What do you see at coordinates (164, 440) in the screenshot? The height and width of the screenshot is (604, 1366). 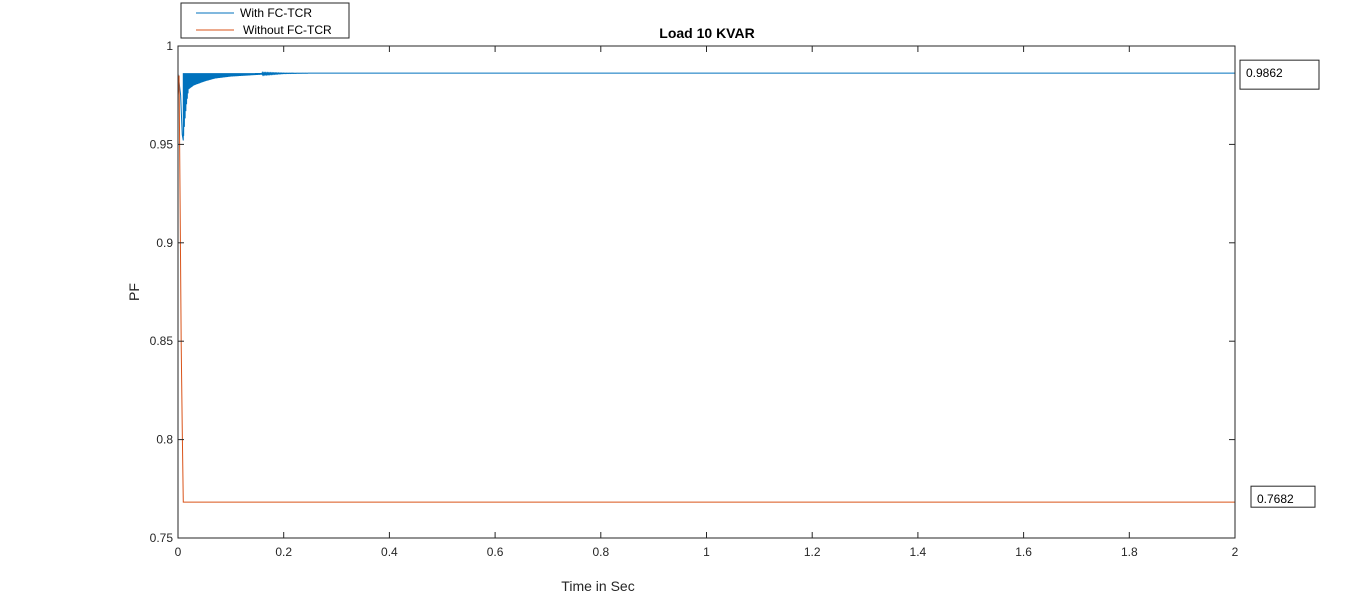 I see `y-tick-label: 0.8` at bounding box center [164, 440].